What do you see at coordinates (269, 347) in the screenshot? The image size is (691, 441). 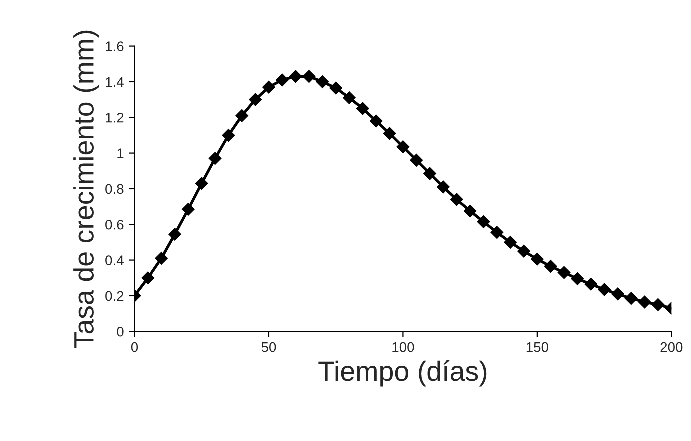 I see `x-tick-label: 50` at bounding box center [269, 347].